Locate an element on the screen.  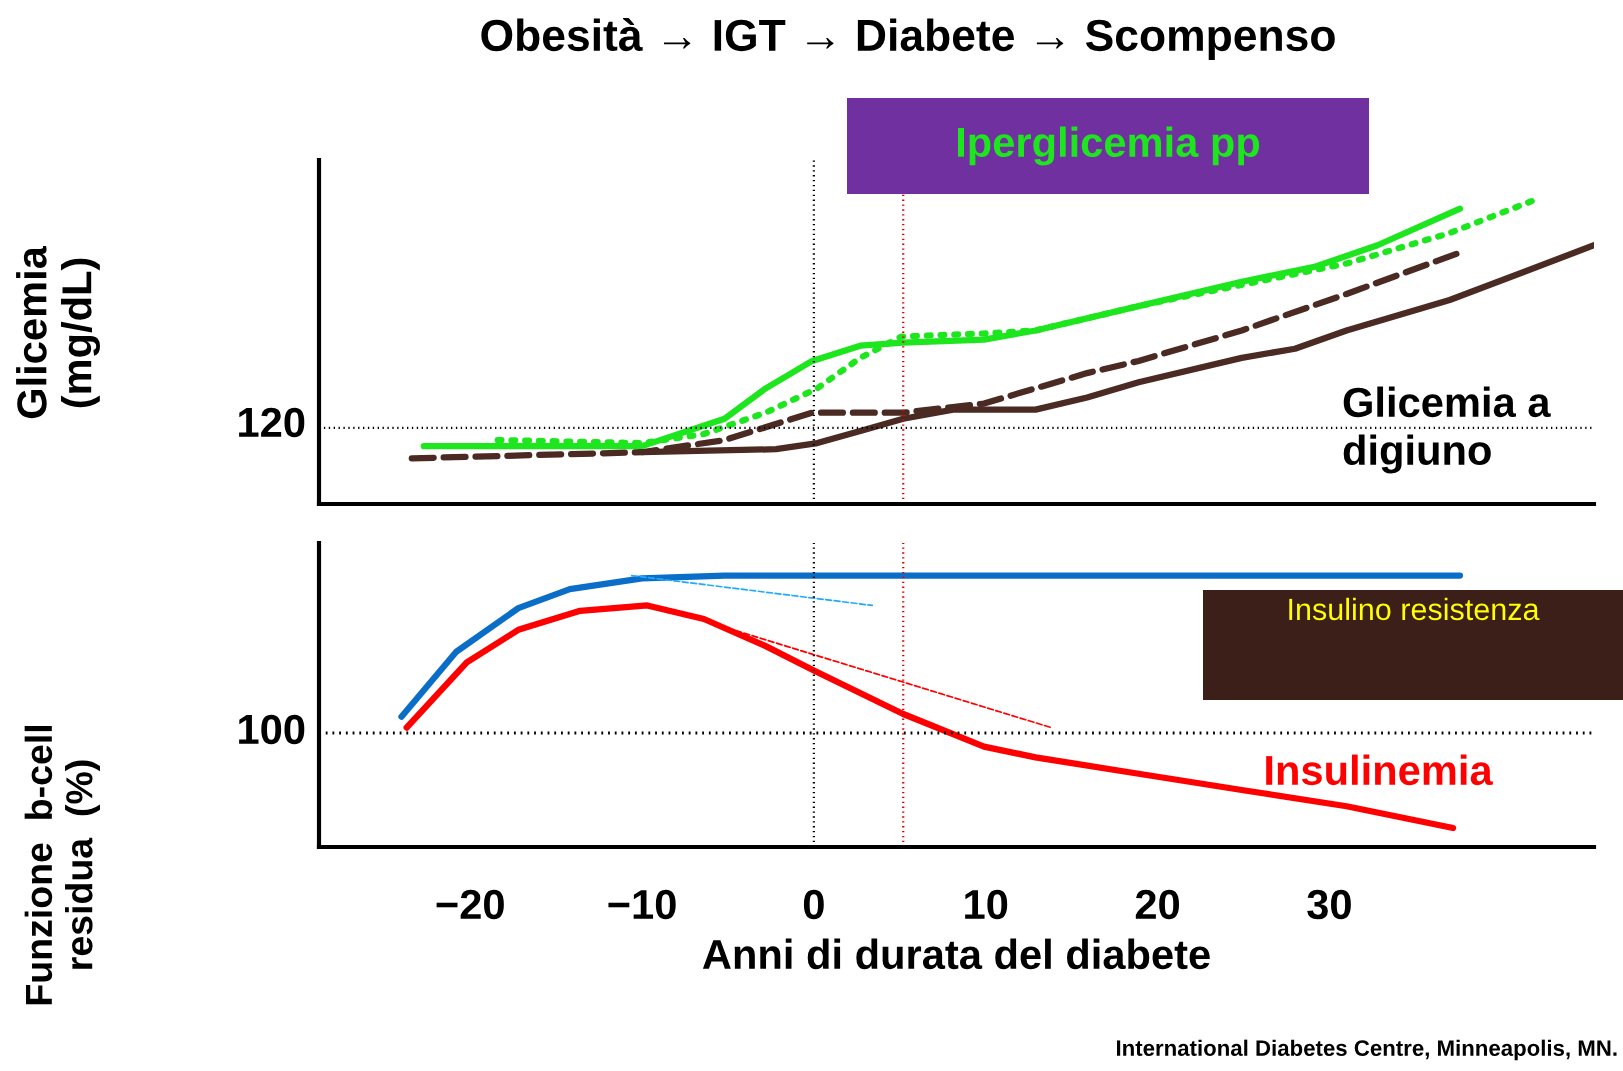
text: International Diabetes Centre, Minneapolis, MN. is located at coordinates (1366, 1050).